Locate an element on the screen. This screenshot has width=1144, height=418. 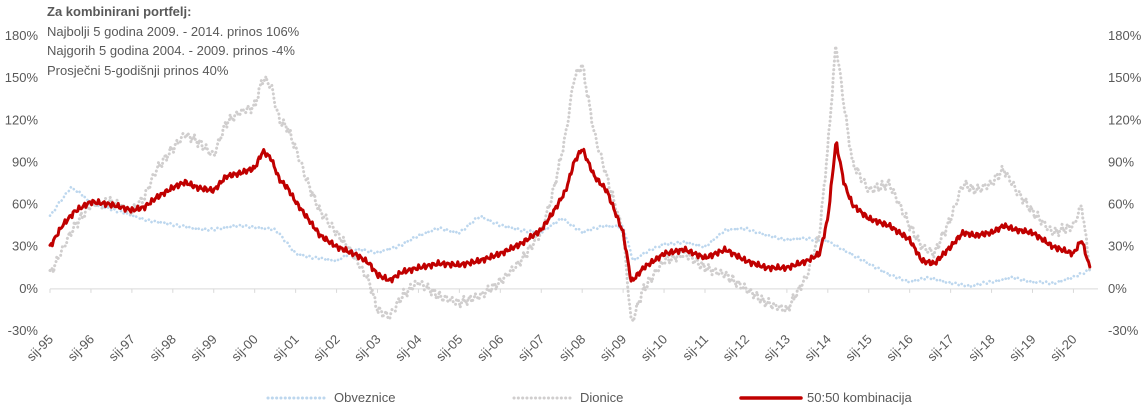
x-tick-label: sij-17 is located at coordinates (940, 348).